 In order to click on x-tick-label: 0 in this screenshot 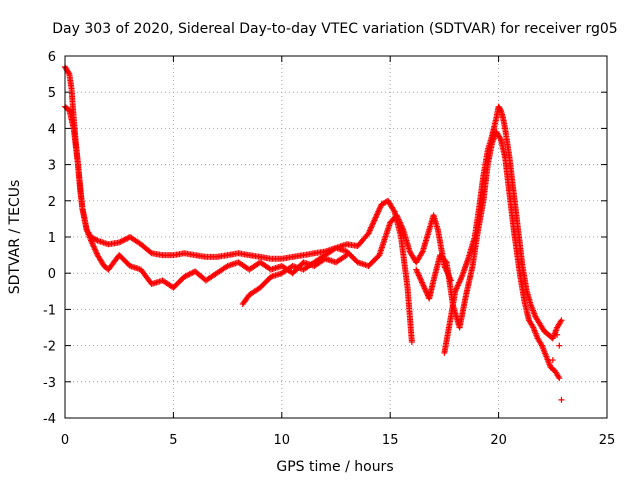, I will do `click(65, 440)`.